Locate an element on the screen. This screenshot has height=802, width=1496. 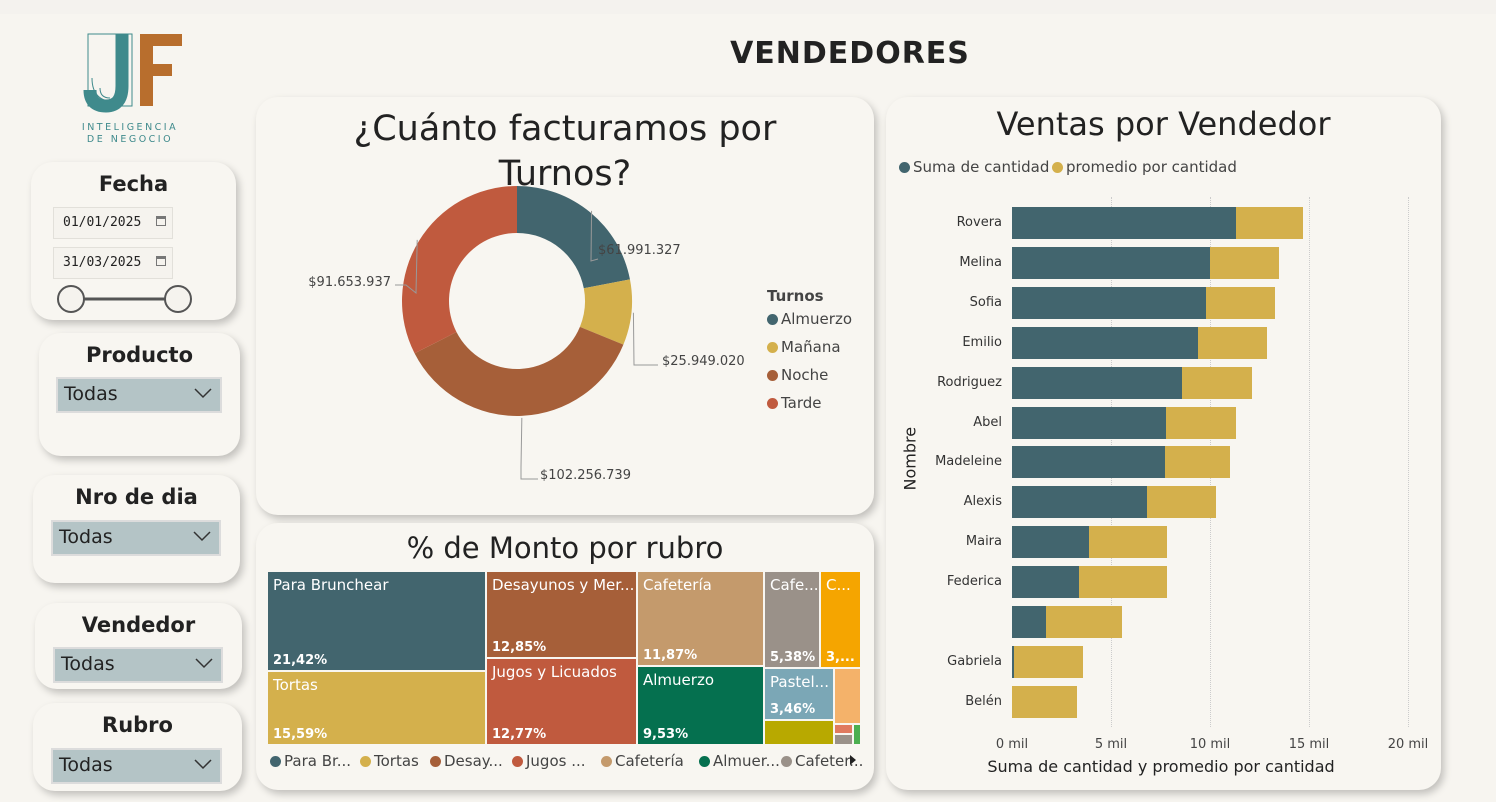
legend-item-almuerzo: Almuerzo is located at coordinates (809, 319).